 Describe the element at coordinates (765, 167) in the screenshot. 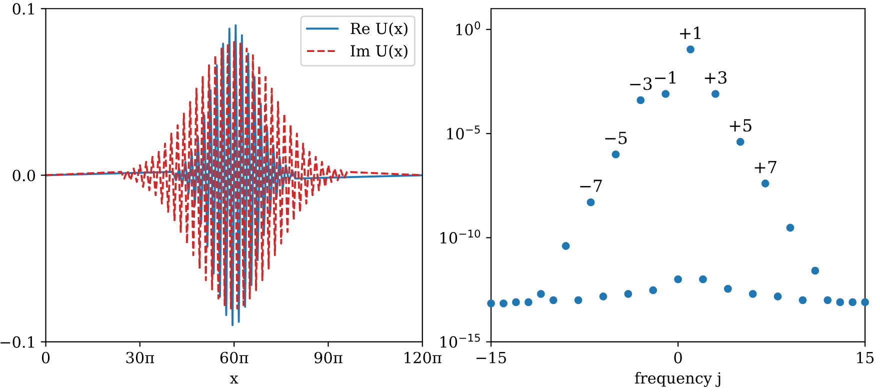

I see `annotation: +7` at that location.